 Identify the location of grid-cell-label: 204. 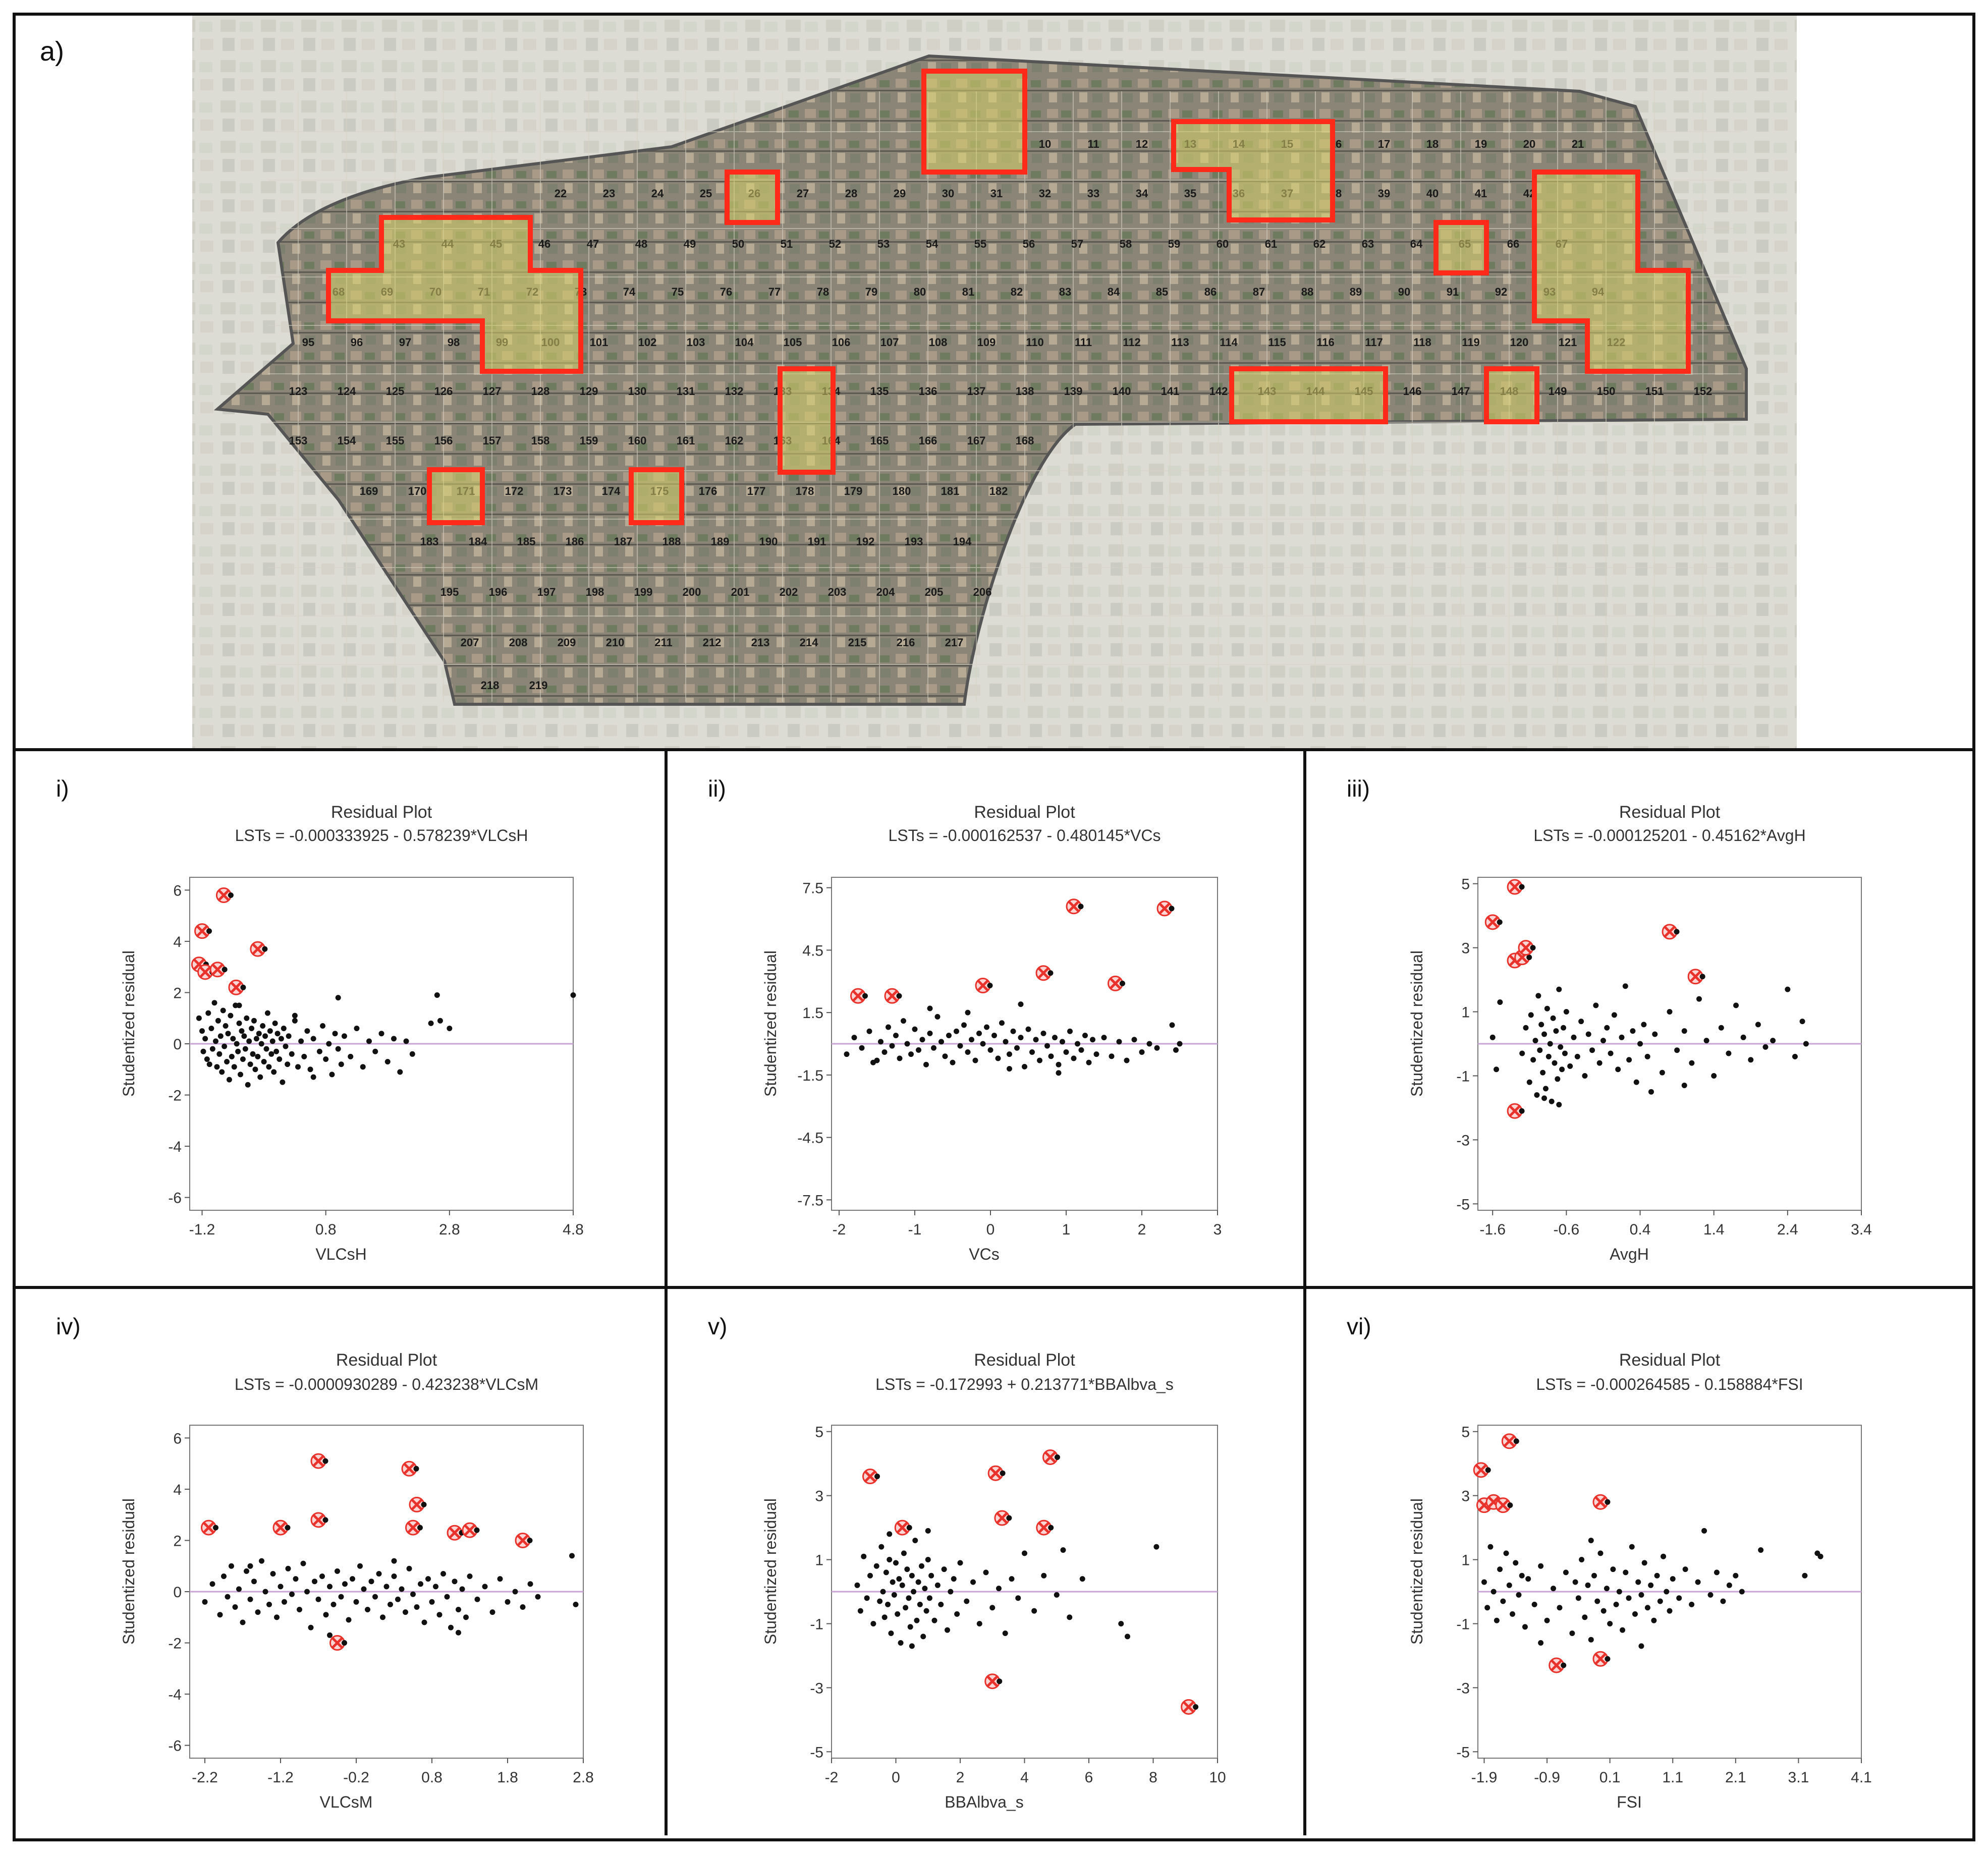
(885, 592).